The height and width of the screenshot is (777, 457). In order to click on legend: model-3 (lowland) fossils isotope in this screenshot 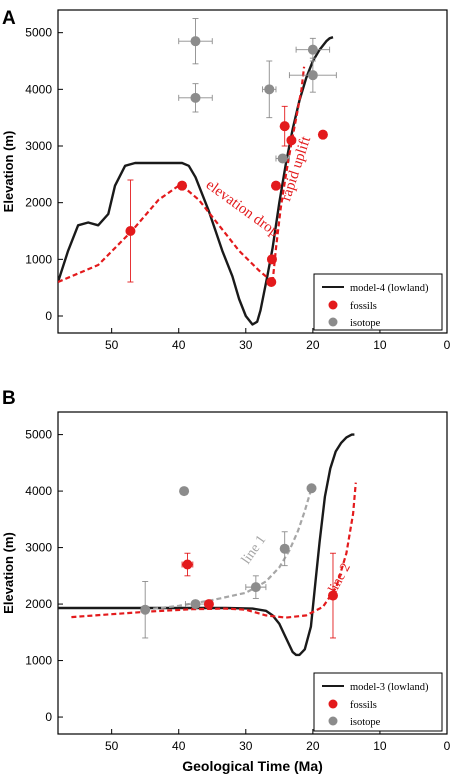, I will do `click(378, 702)`.